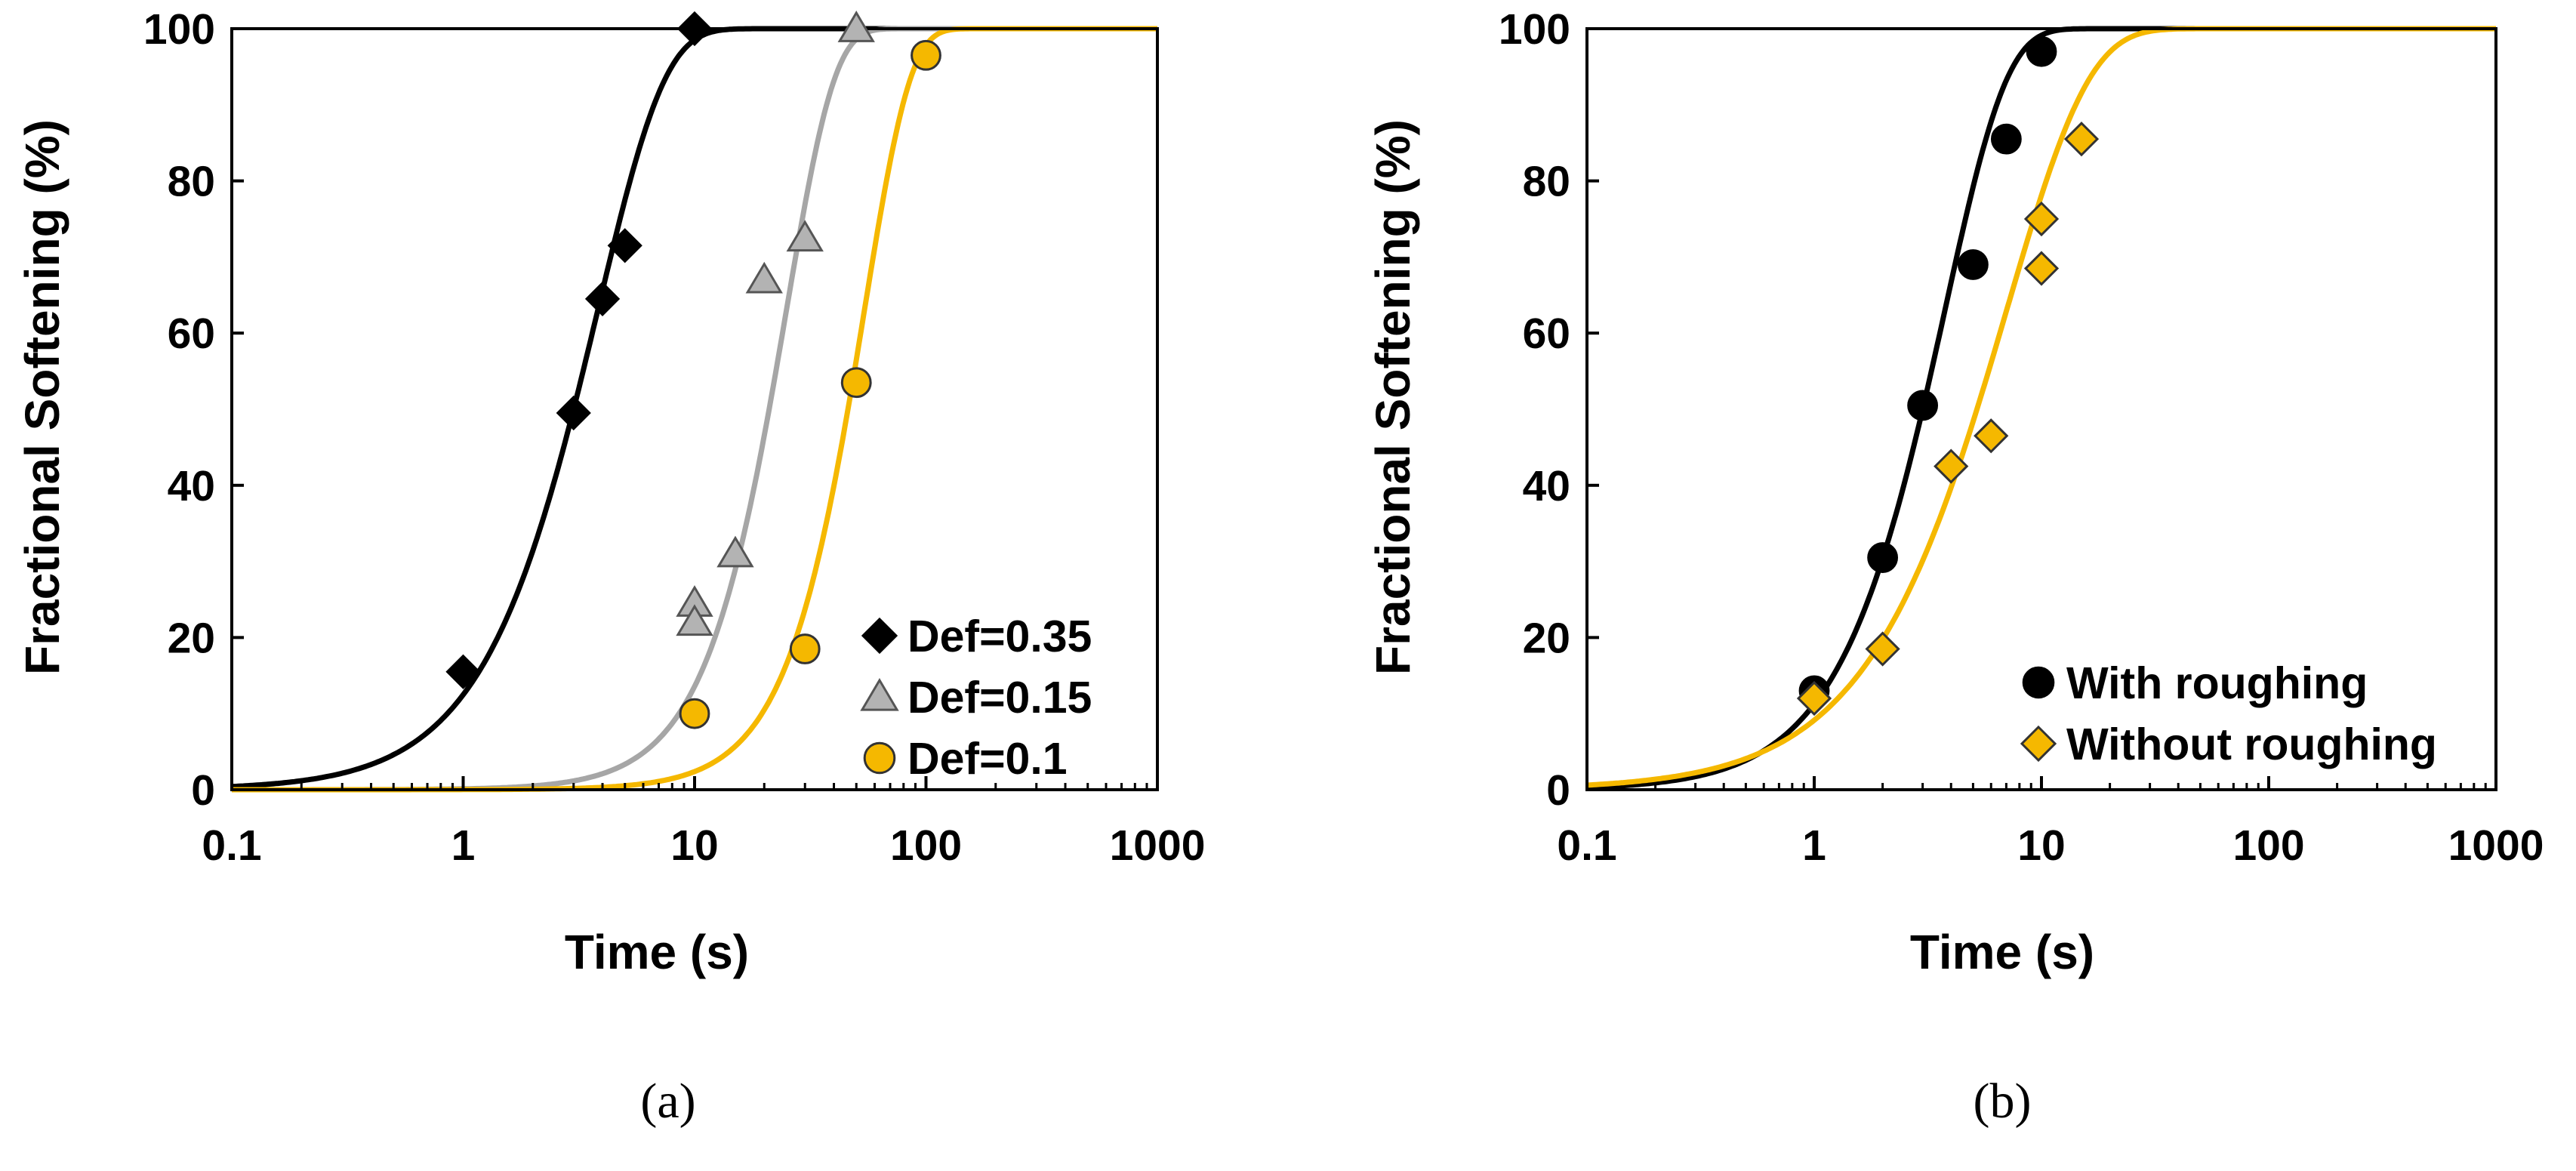  Describe the element at coordinates (999, 698) in the screenshot. I see `legend-label: Def=0.15` at that location.